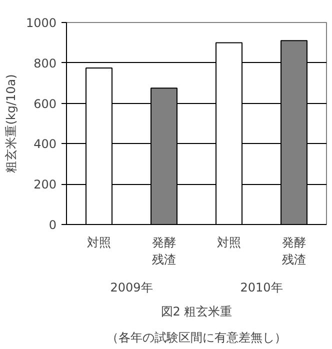 This screenshot has height=349, width=332. I want to click on y-tick-label: 400, so click(45, 144).